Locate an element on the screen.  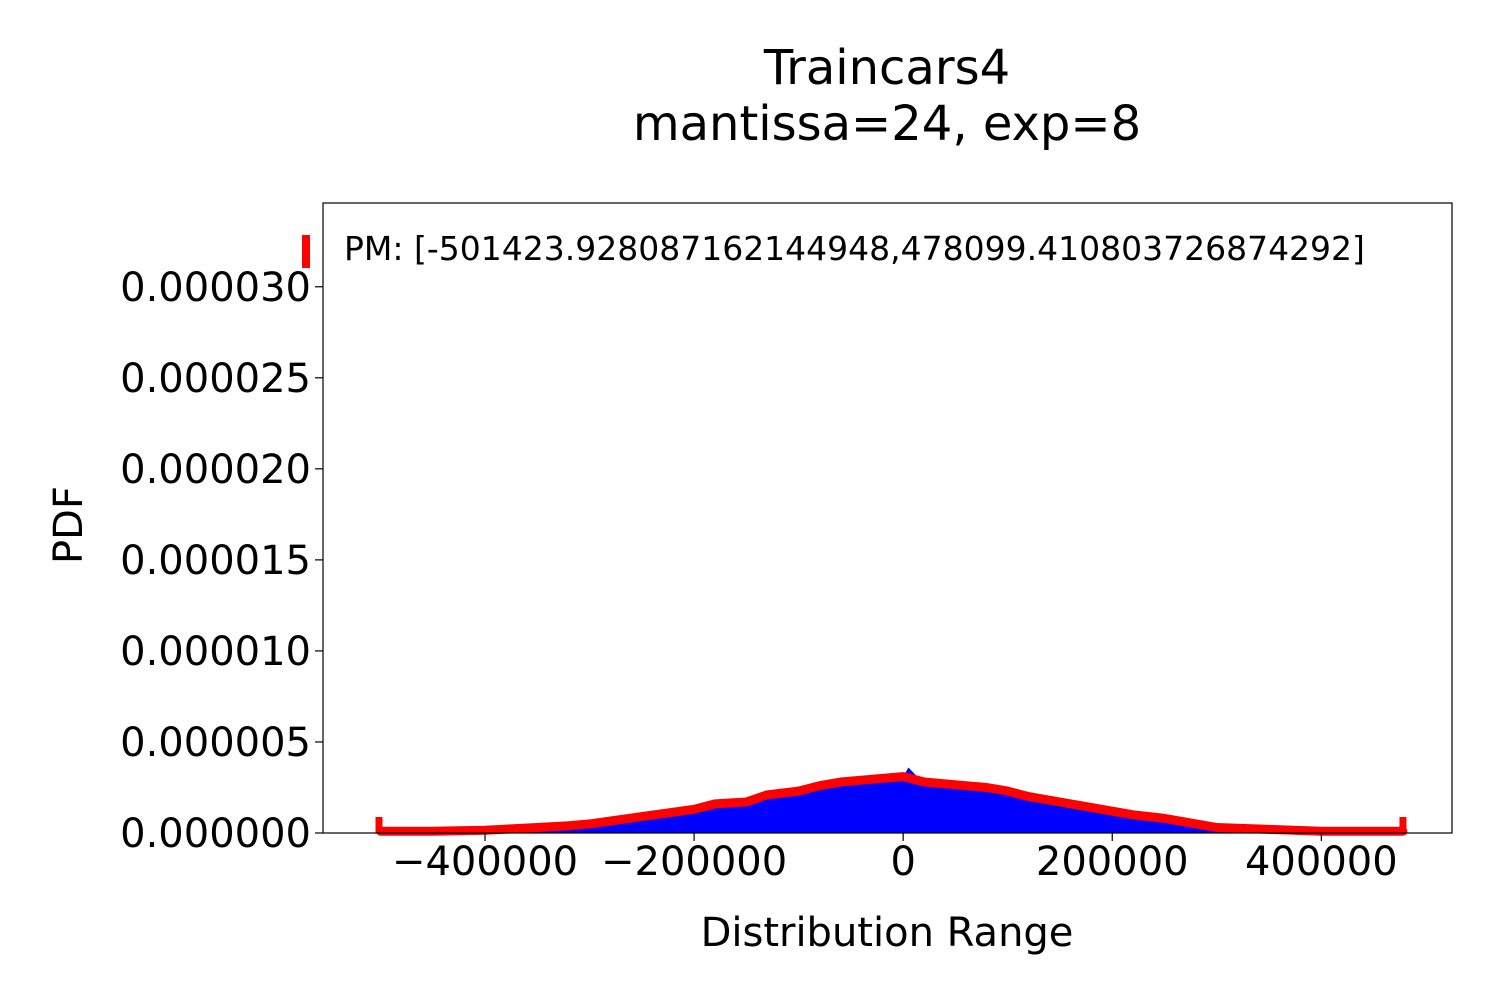
y-tick-label: 0.000020 is located at coordinates (215, 470).